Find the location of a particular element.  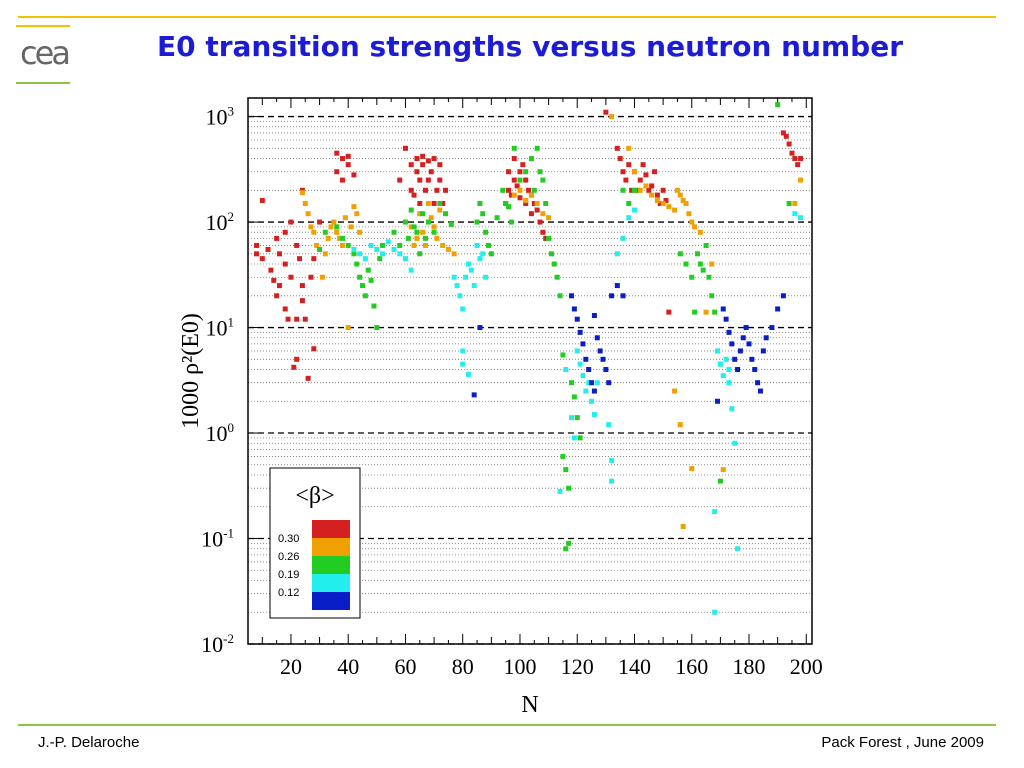

logo-top-bar is located at coordinates (43, 26).